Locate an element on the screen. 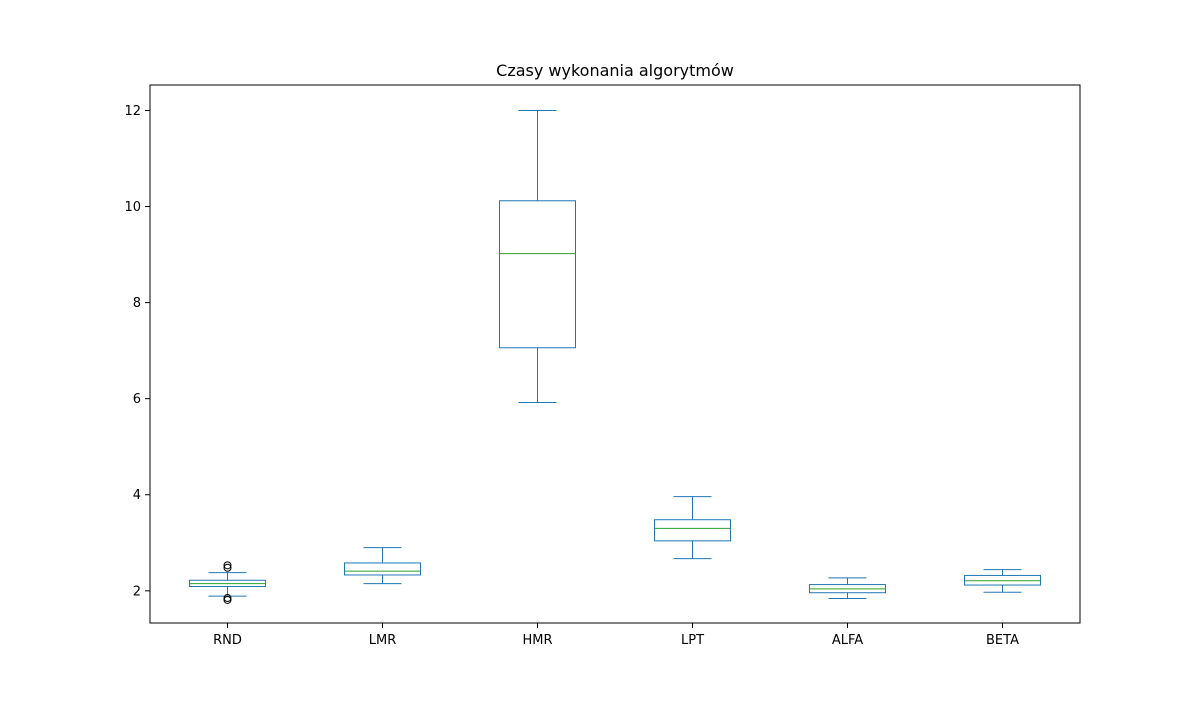 The image size is (1200, 704). y-tick-label: 10 is located at coordinates (132, 207).